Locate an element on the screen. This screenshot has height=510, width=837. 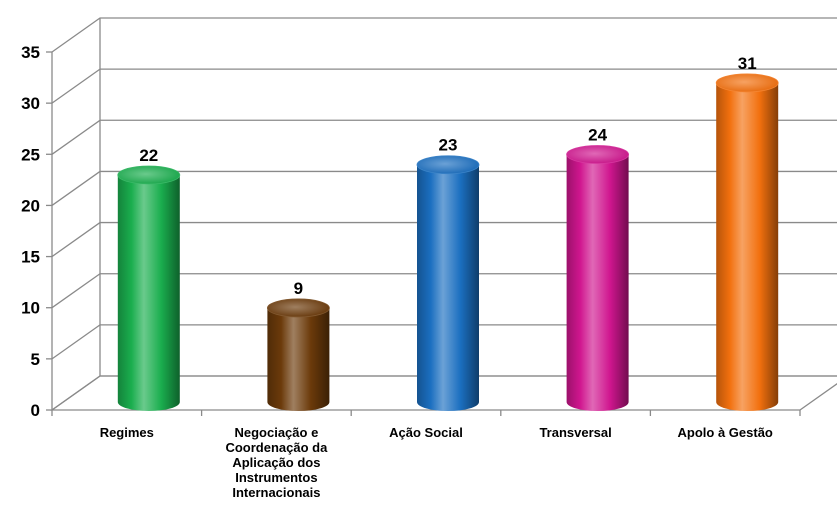
category-label: Ação Social is located at coordinates (426, 432).